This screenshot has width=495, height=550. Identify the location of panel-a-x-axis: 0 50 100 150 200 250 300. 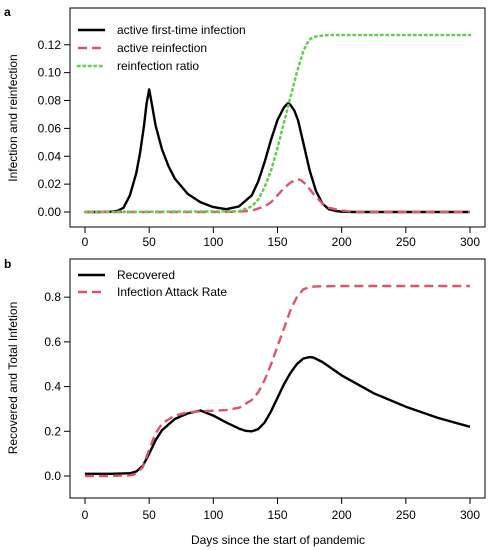
(281, 238).